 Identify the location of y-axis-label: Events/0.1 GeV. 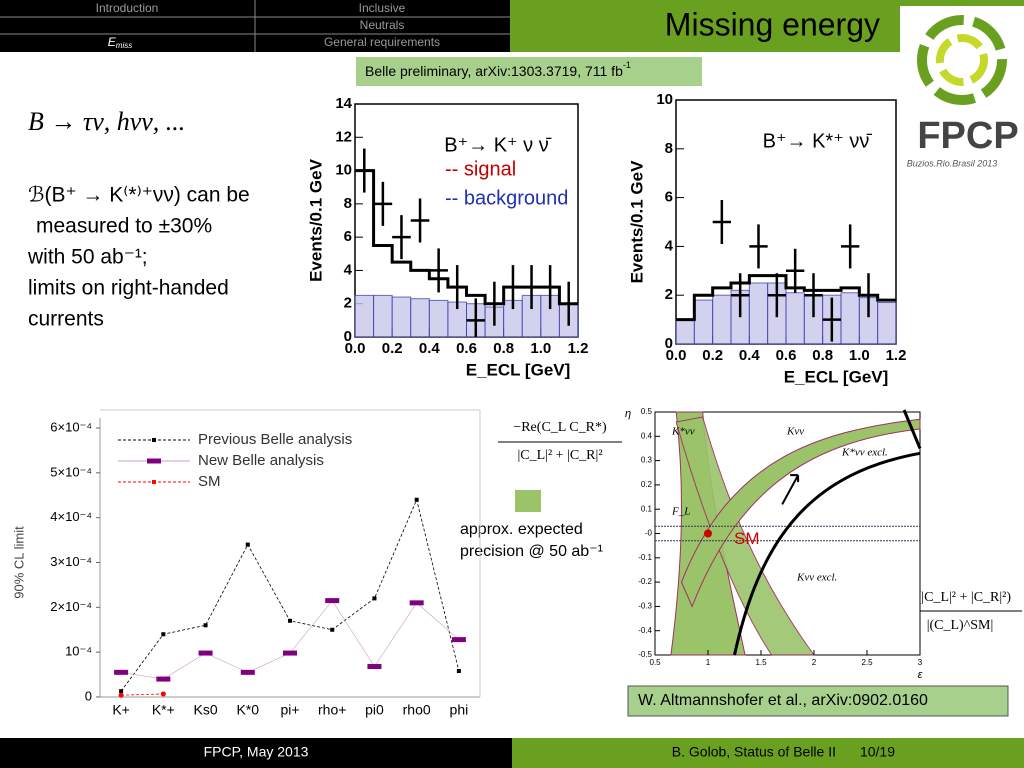
(315, 220).